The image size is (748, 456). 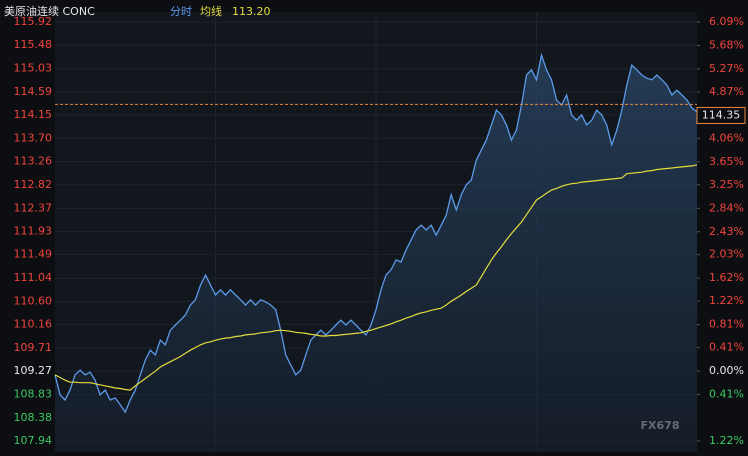 I want to click on y2-tick-label: 0.81%, so click(x=726, y=324).